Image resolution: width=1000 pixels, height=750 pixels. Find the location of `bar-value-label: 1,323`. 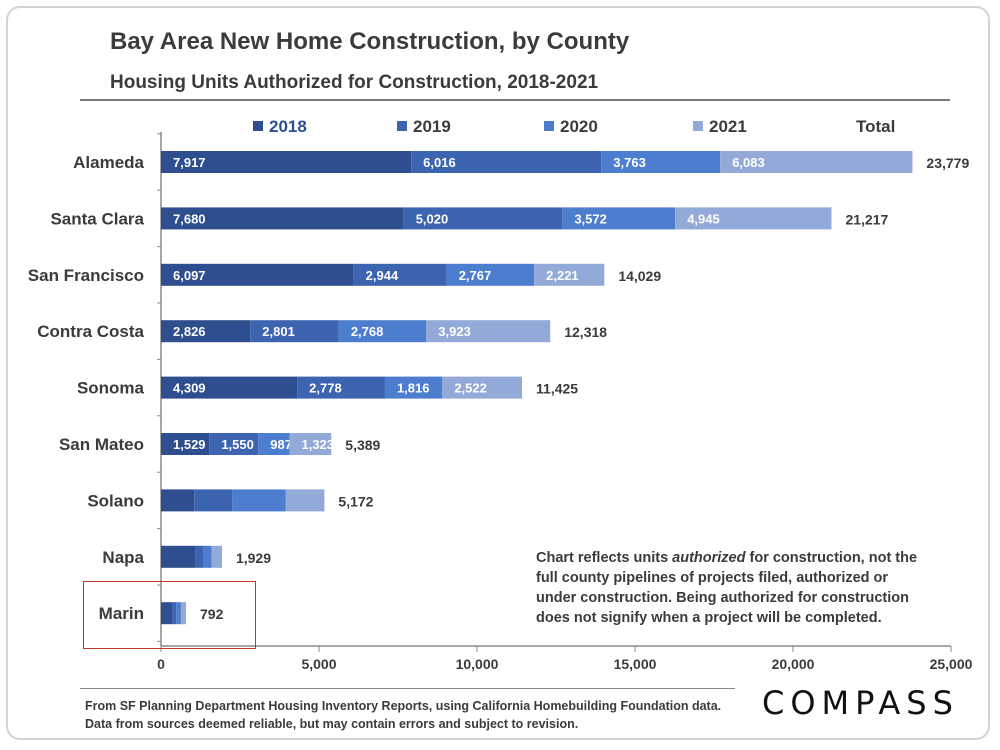

bar-value-label: 1,323 is located at coordinates (317, 444).